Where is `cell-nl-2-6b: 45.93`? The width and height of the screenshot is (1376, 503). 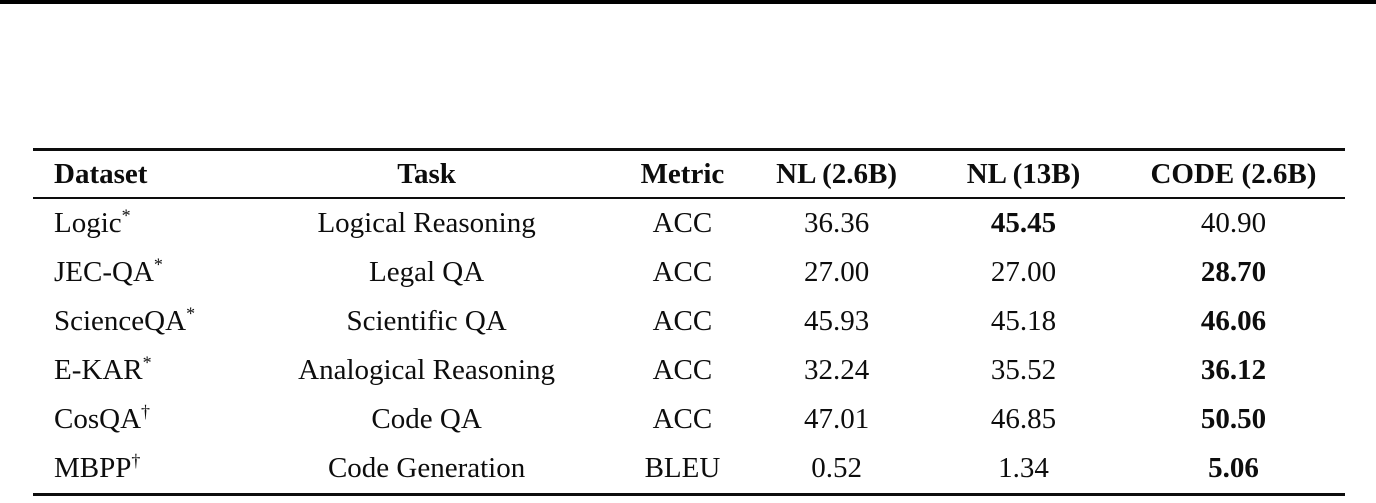 cell-nl-2-6b: 45.93 is located at coordinates (836, 321).